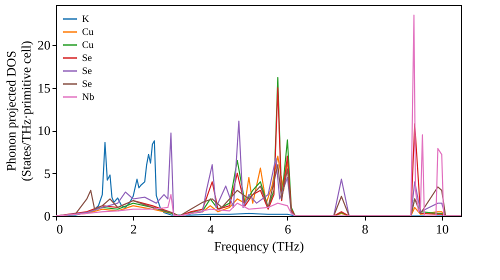 The width and height of the screenshot is (500, 280). I want to click on x-tick-label: 4, so click(211, 229).